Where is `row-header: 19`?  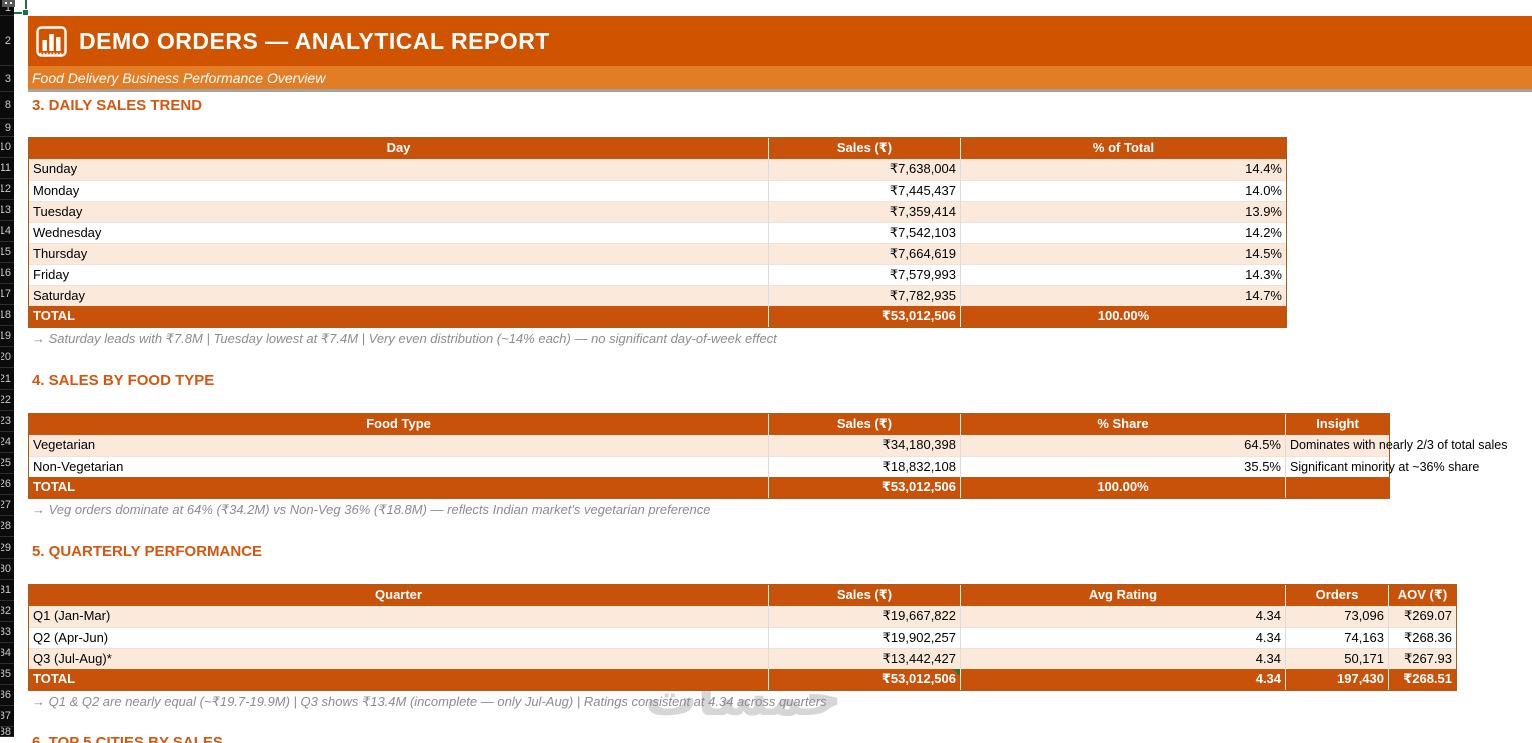
row-header: 19 is located at coordinates (7, 336).